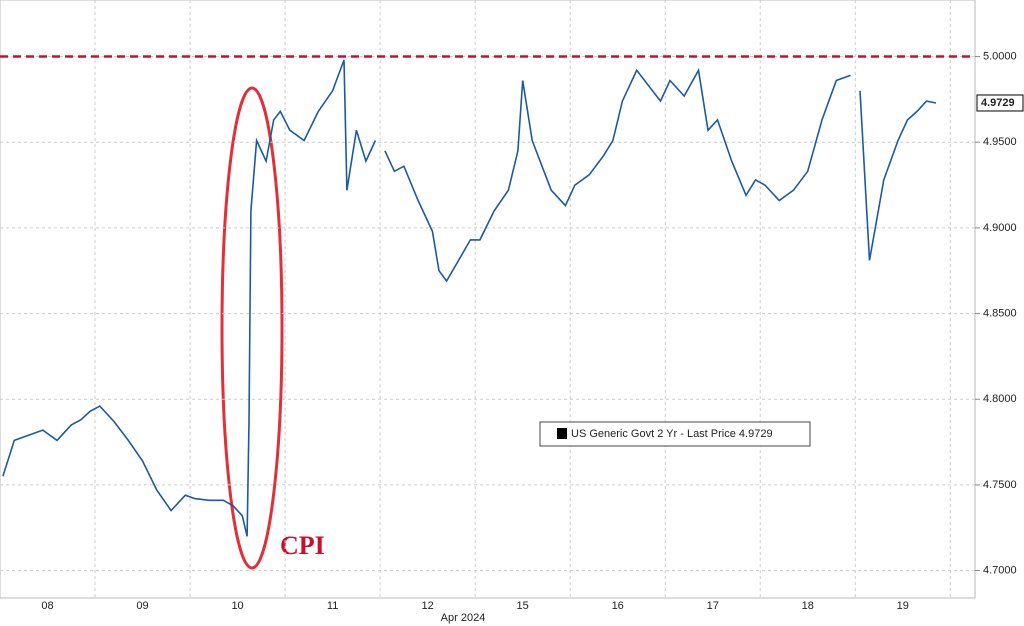 This screenshot has height=626, width=1024. What do you see at coordinates (463, 618) in the screenshot?
I see `x-axis-label: Apr 2024` at bounding box center [463, 618].